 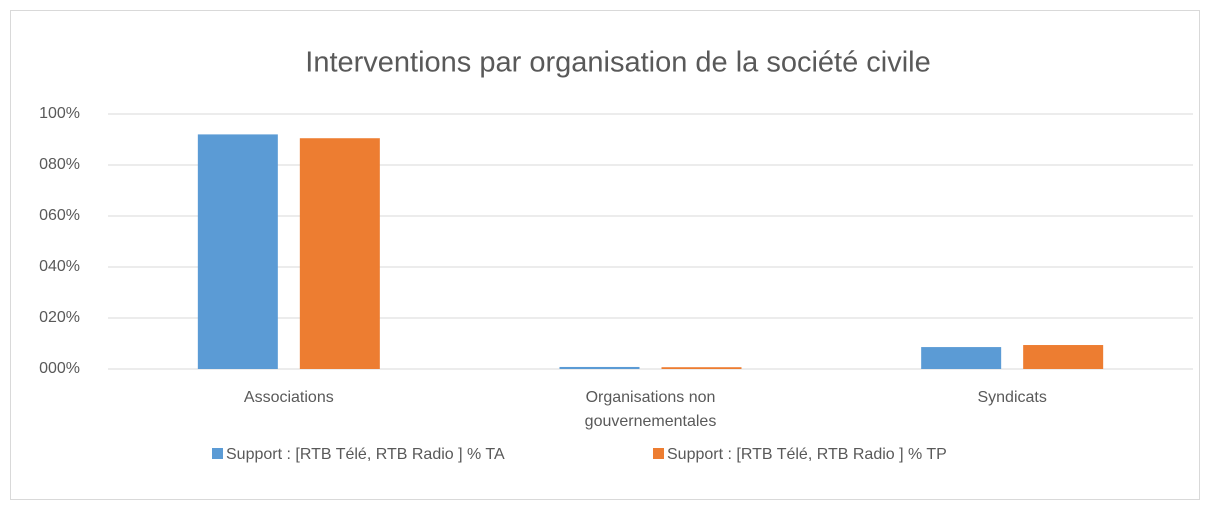 What do you see at coordinates (59, 368) in the screenshot?
I see `y-tick-label: 000%` at bounding box center [59, 368].